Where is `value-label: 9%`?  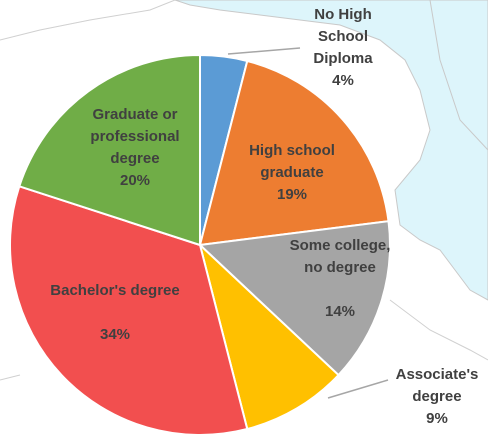 value-label: 9% is located at coordinates (437, 418).